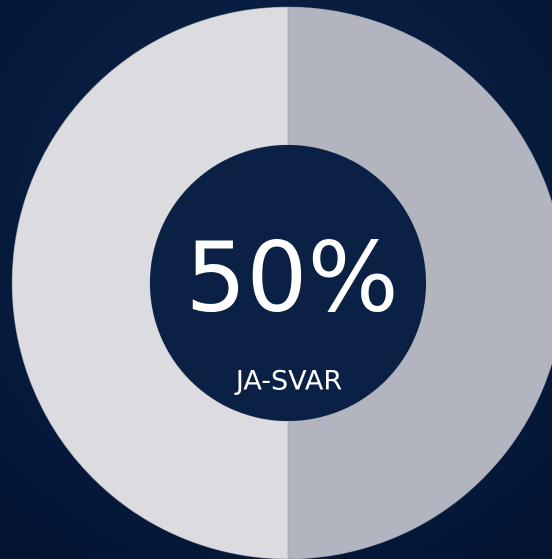 The image size is (552, 559). I want to click on center-sublabel: JA-SVAR, so click(288, 381).